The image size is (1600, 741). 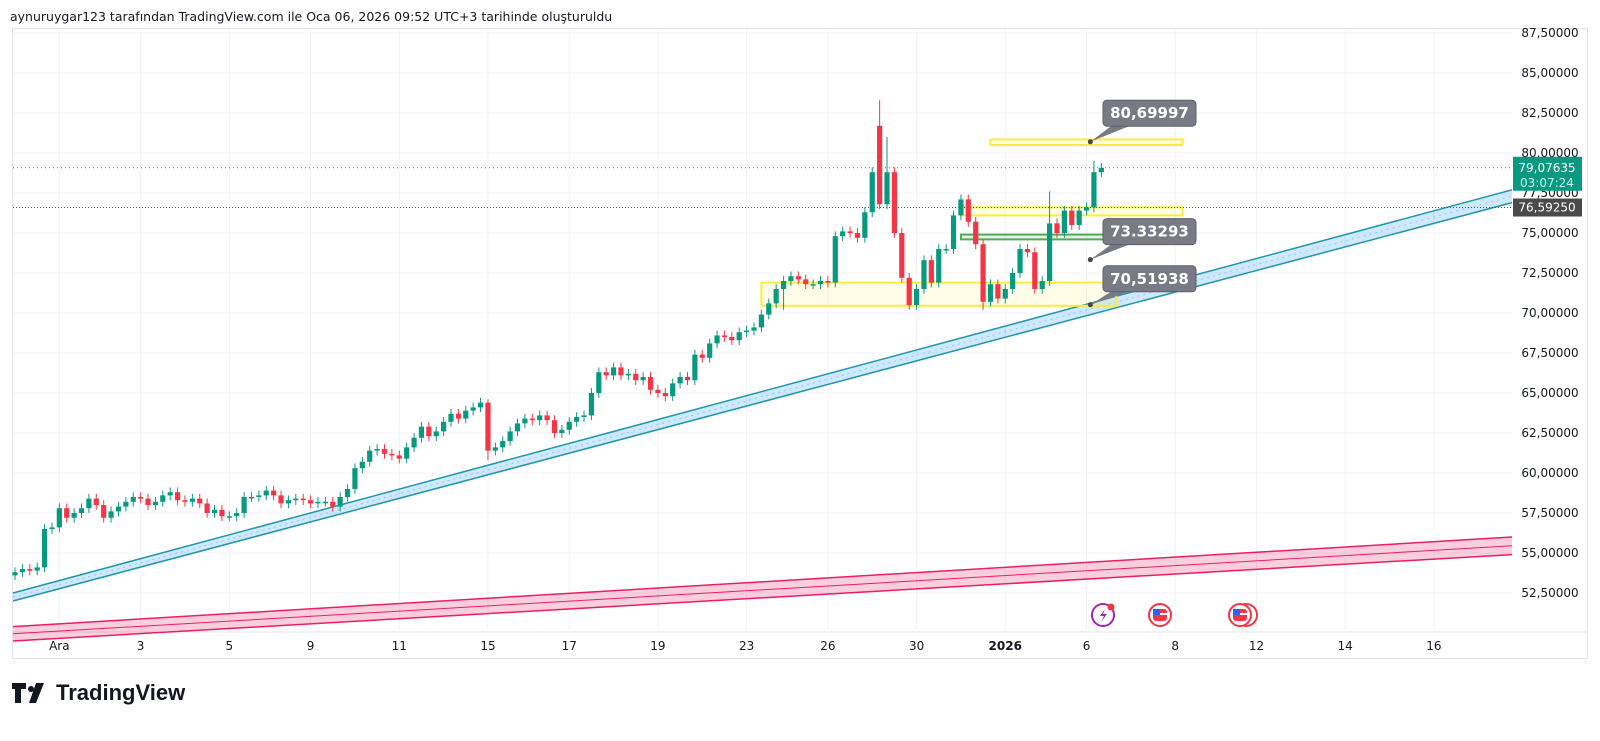 What do you see at coordinates (98, 693) in the screenshot?
I see `tradingview-logo: TradingView` at bounding box center [98, 693].